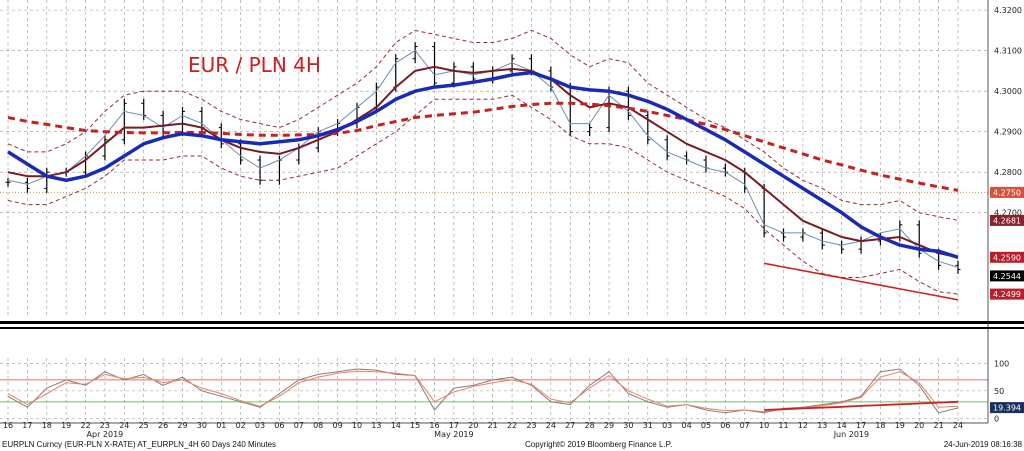 This screenshot has height=451, width=1024. I want to click on month-label: May 2019, so click(453, 434).